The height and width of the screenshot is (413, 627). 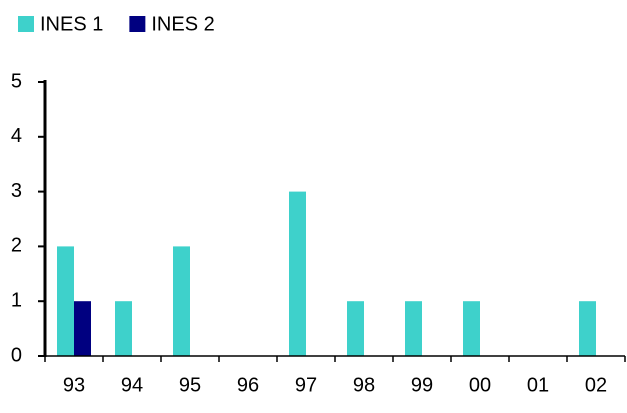 I want to click on x-tick-label: 02, so click(x=596, y=385).